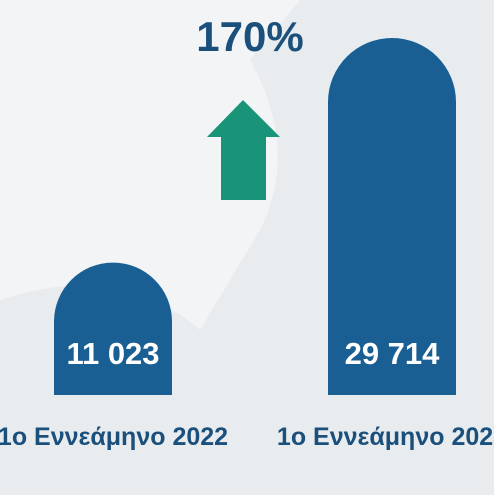 Image resolution: width=494 pixels, height=495 pixels. Describe the element at coordinates (114, 437) in the screenshot. I see `category-label: 1ο Εννεάμηνο 2022` at that location.